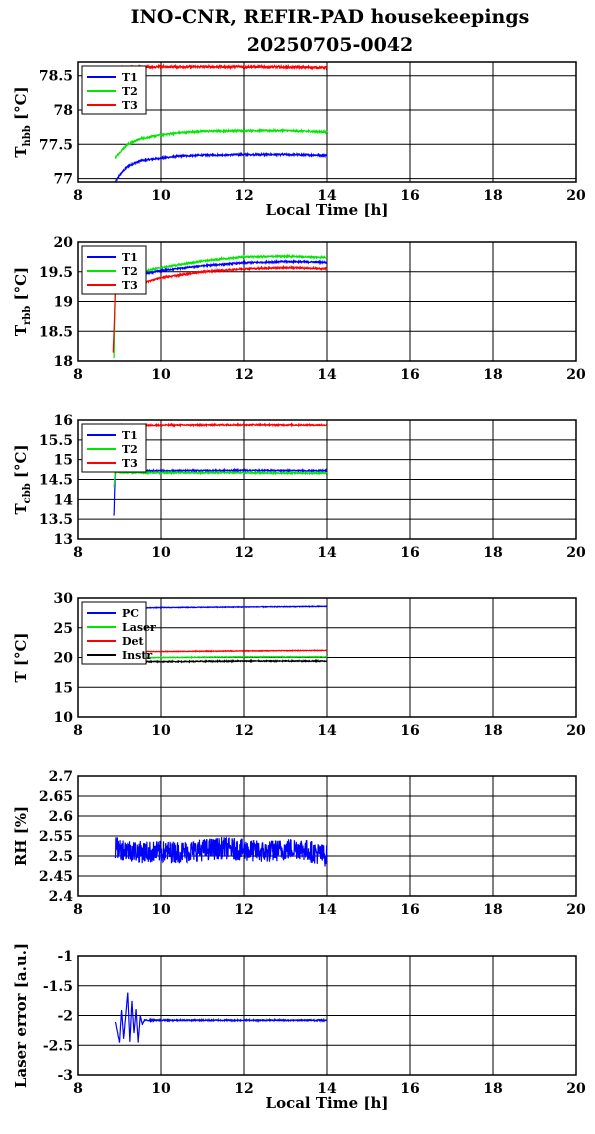 Image resolution: width=595 pixels, height=1134 pixels. What do you see at coordinates (21, 657) in the screenshot?
I see `y-axis-label: T [°C]` at bounding box center [21, 657].